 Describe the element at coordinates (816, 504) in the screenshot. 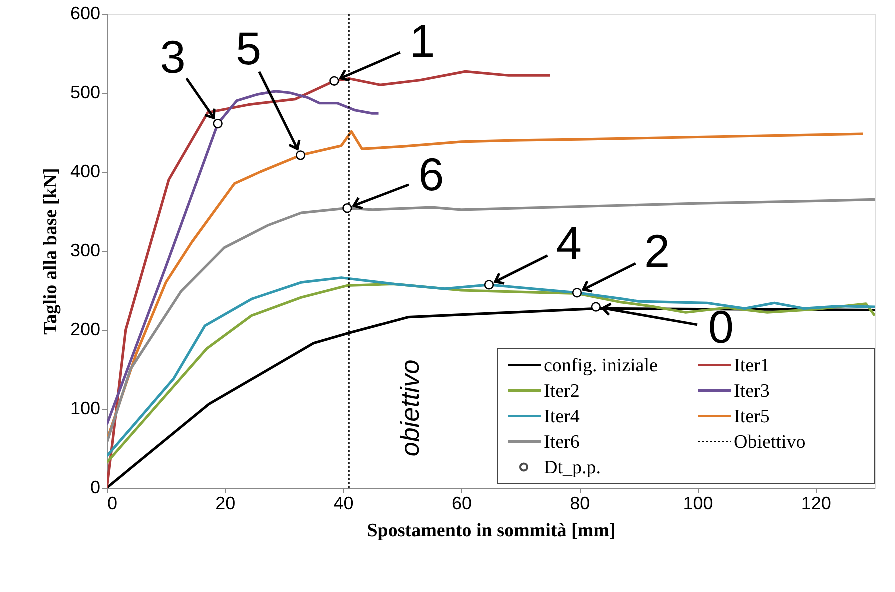

I see `x-tick-label: 120` at that location.